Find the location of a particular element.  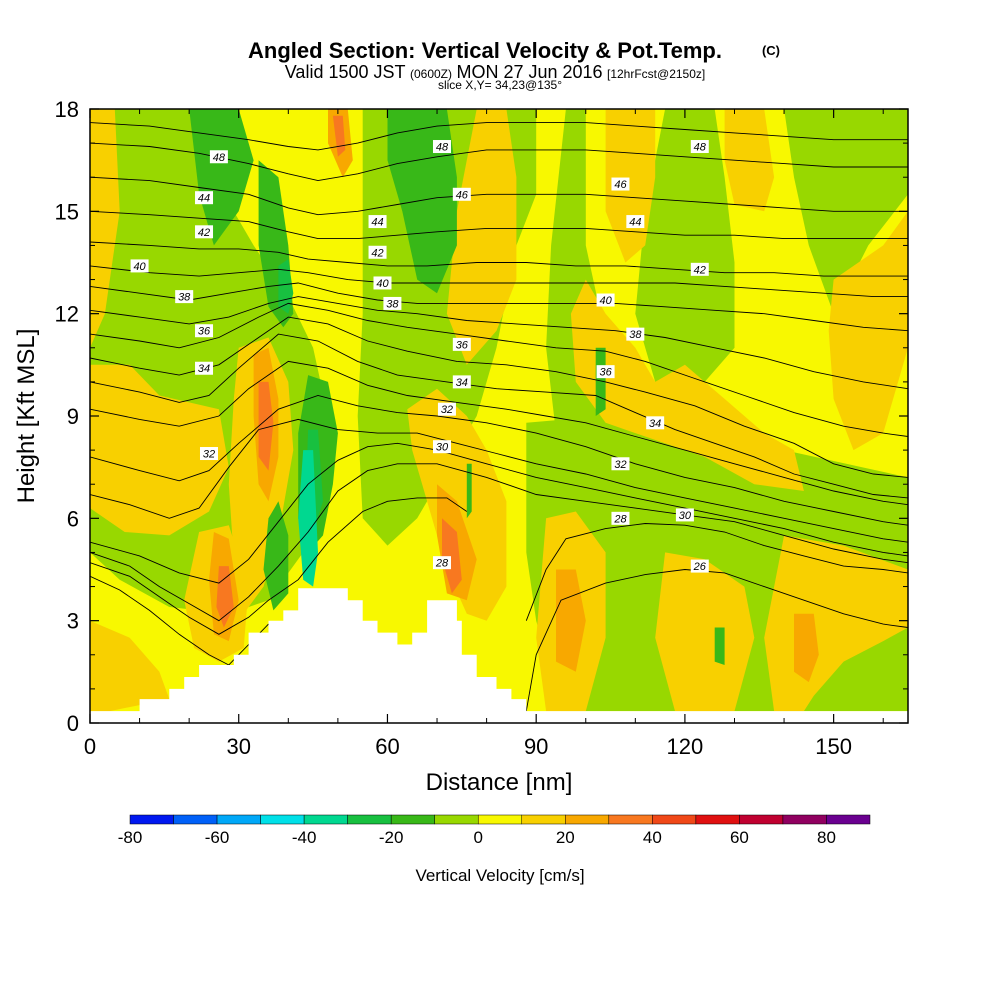

subtitle-utc: (0600Z) is located at coordinates (431, 74).